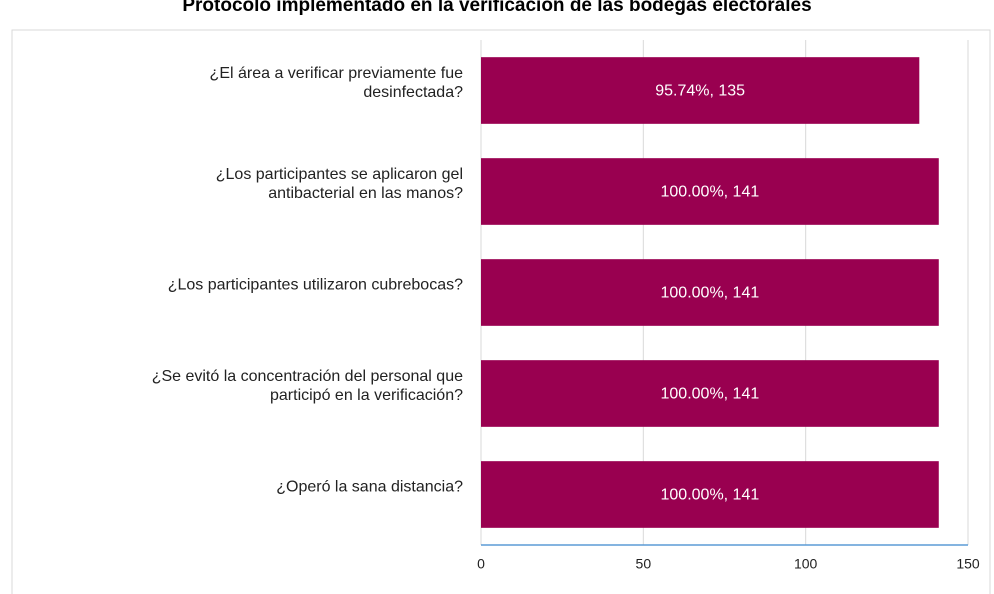 The width and height of the screenshot is (994, 594). Describe the element at coordinates (644, 564) in the screenshot. I see `x-tick-label: 50` at that location.